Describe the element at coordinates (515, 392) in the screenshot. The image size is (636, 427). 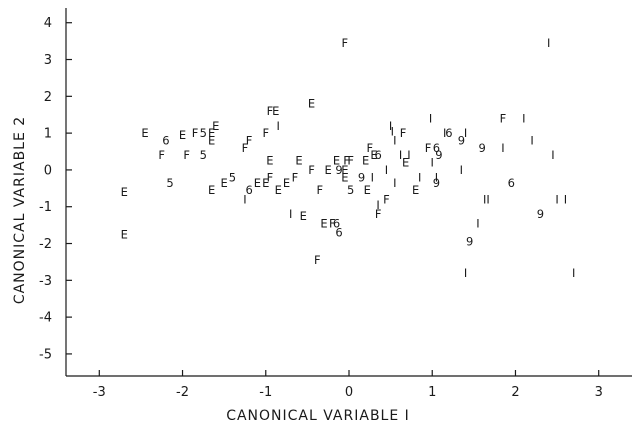
I see `x-tick-label: 2` at that location.